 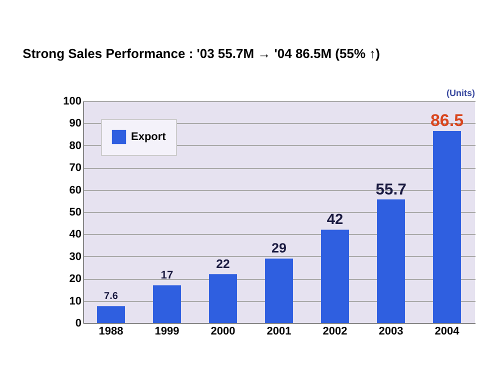 What do you see at coordinates (75, 146) in the screenshot?
I see `y-tick-label: 80` at bounding box center [75, 146].